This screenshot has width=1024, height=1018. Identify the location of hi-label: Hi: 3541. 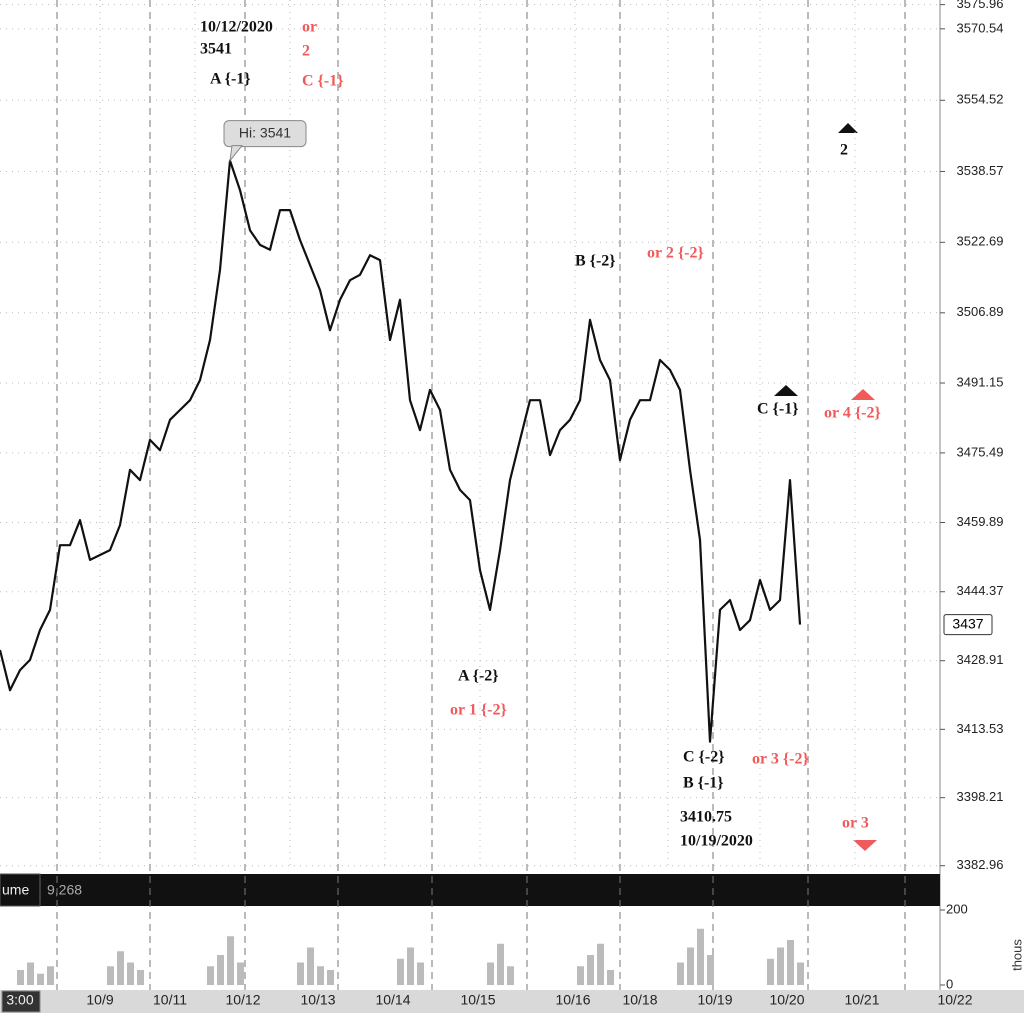
(265, 132).